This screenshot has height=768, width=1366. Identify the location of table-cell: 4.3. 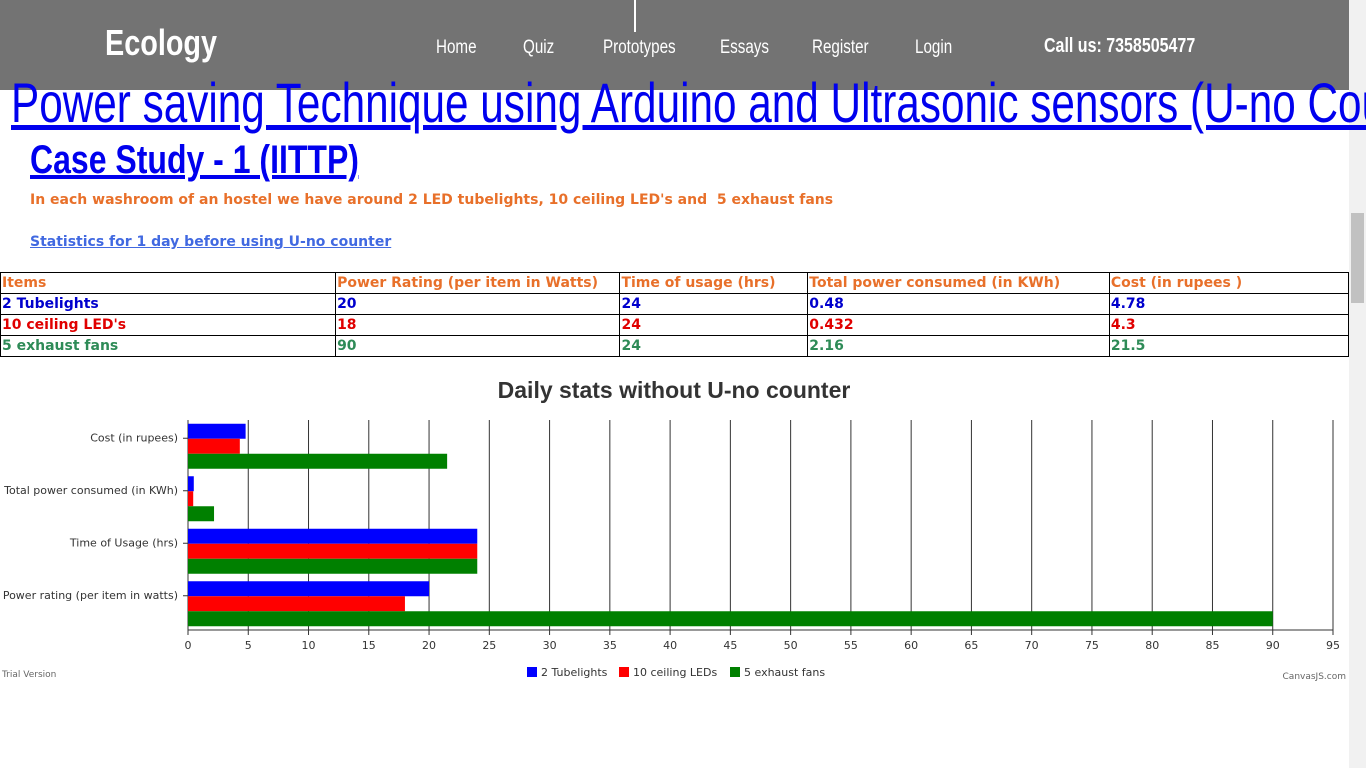
(1229, 325).